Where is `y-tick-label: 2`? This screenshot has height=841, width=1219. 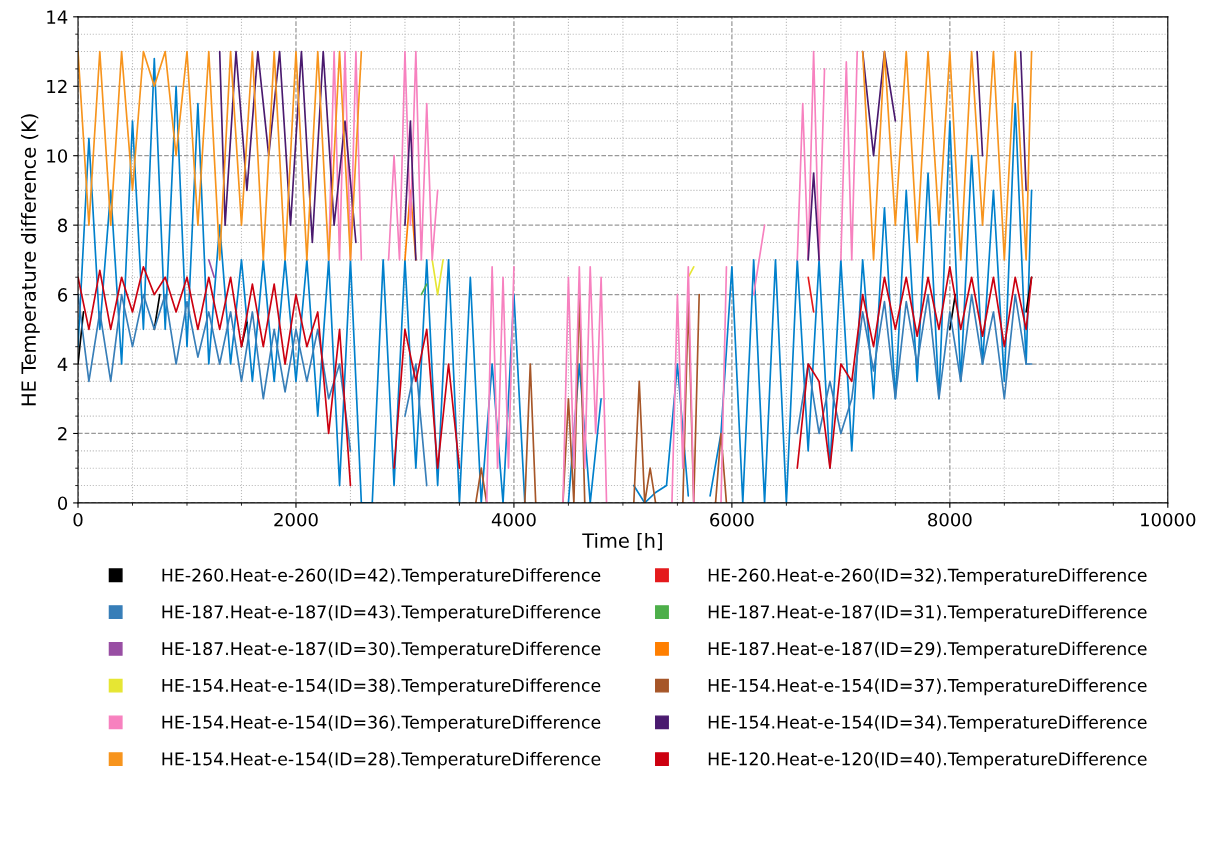
y-tick-label: 2 is located at coordinates (62, 433).